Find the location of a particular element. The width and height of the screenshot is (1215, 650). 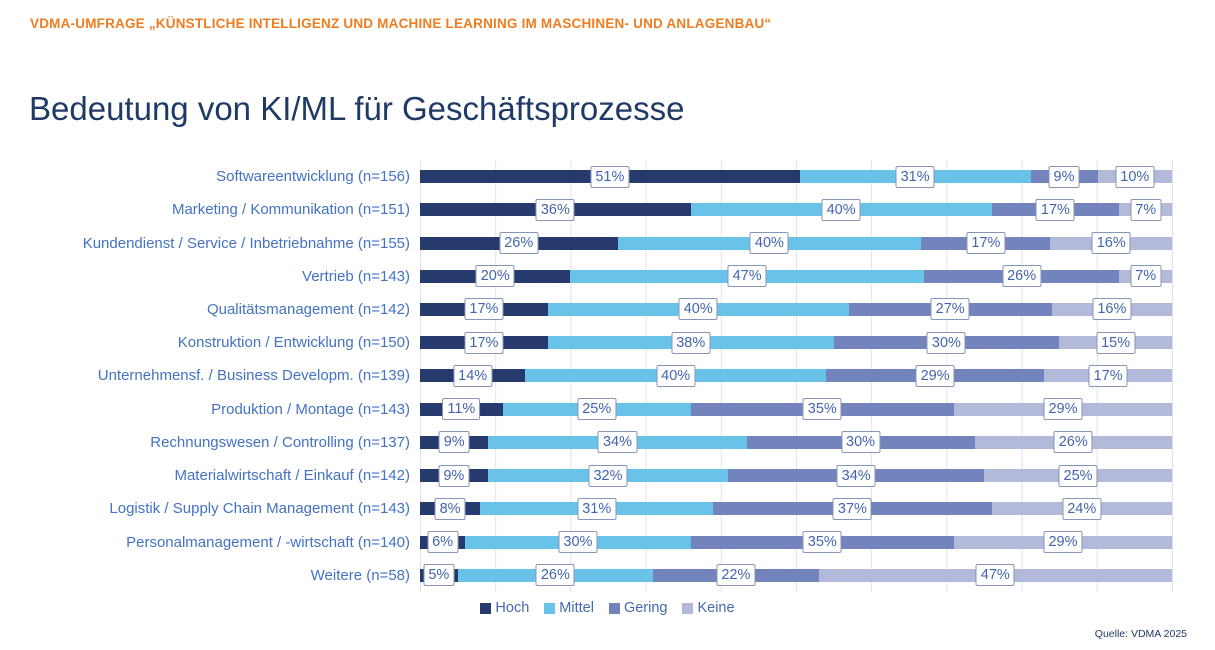

bar-segment-gering: 35% is located at coordinates (822, 409).